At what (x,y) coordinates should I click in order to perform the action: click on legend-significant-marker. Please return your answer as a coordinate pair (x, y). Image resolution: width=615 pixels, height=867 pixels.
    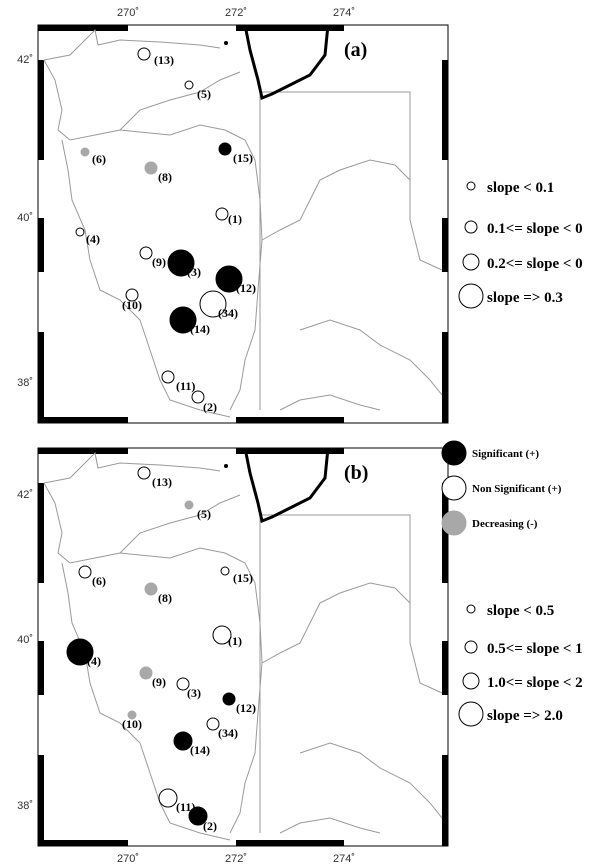
    Looking at the image, I should click on (454, 453).